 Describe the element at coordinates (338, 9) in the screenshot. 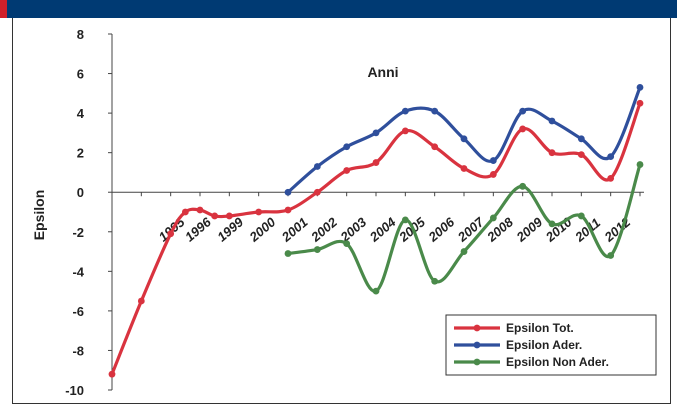

I see `header-bar` at that location.